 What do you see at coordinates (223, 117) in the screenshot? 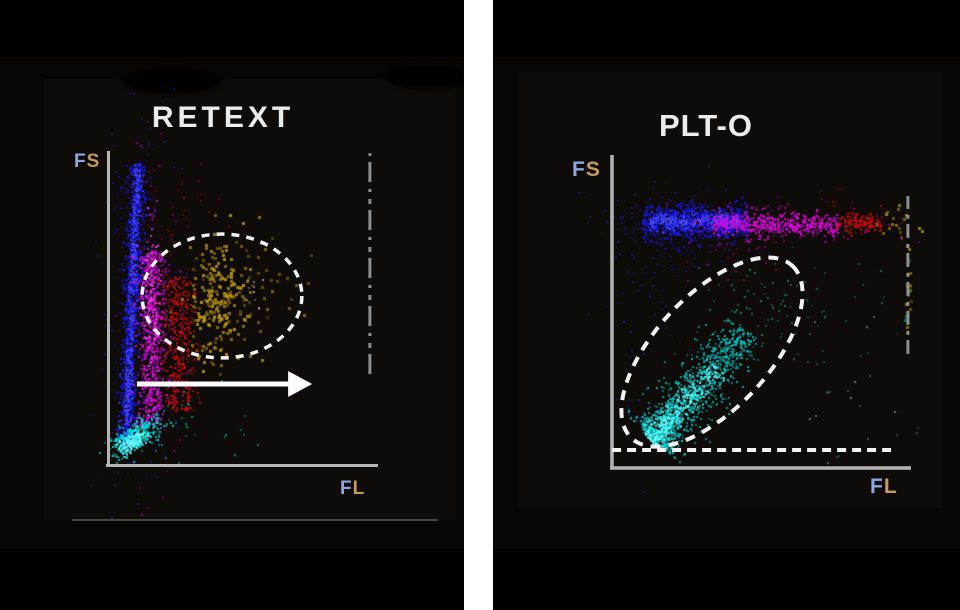
I see `chart-title-retext: RETEXT` at bounding box center [223, 117].